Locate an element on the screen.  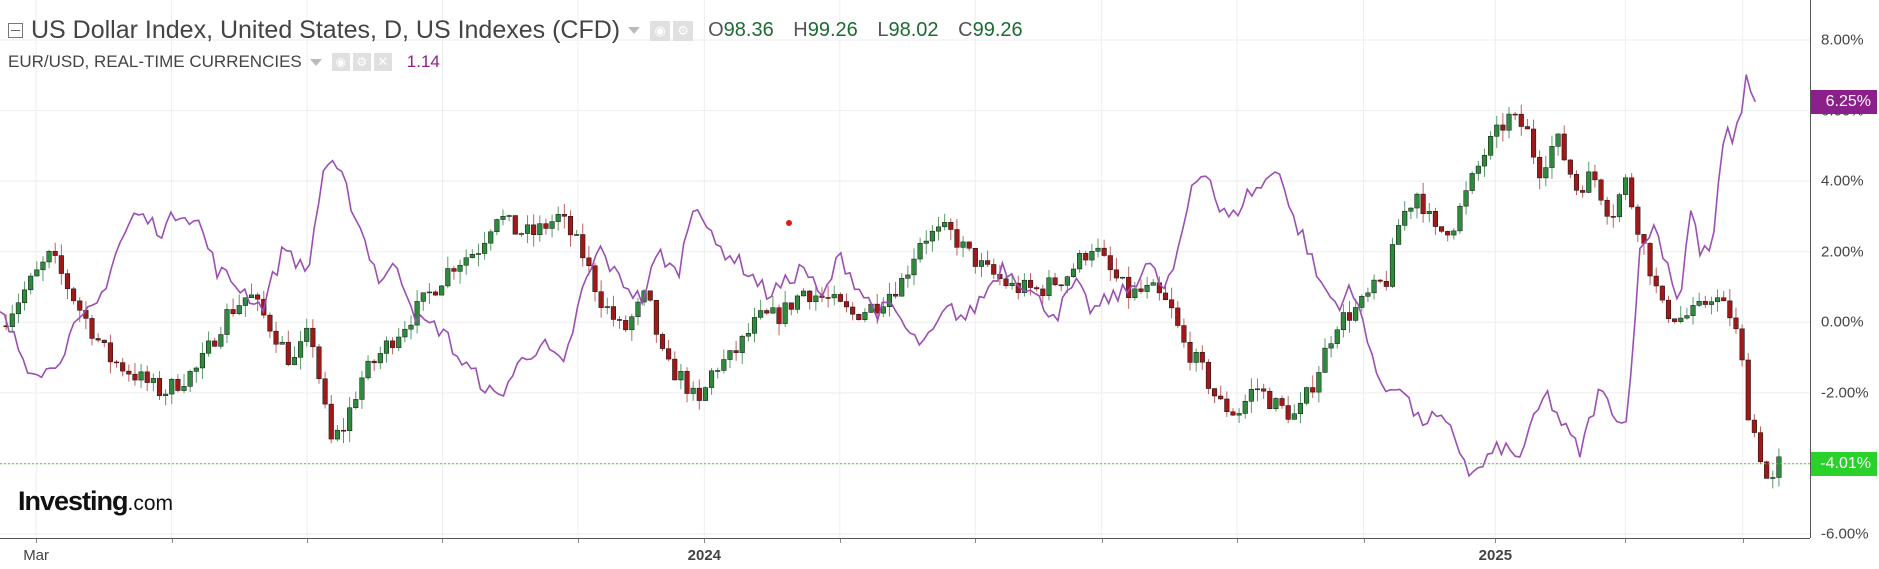
comparison-dropdown-caret-icon is located at coordinates (315, 62).